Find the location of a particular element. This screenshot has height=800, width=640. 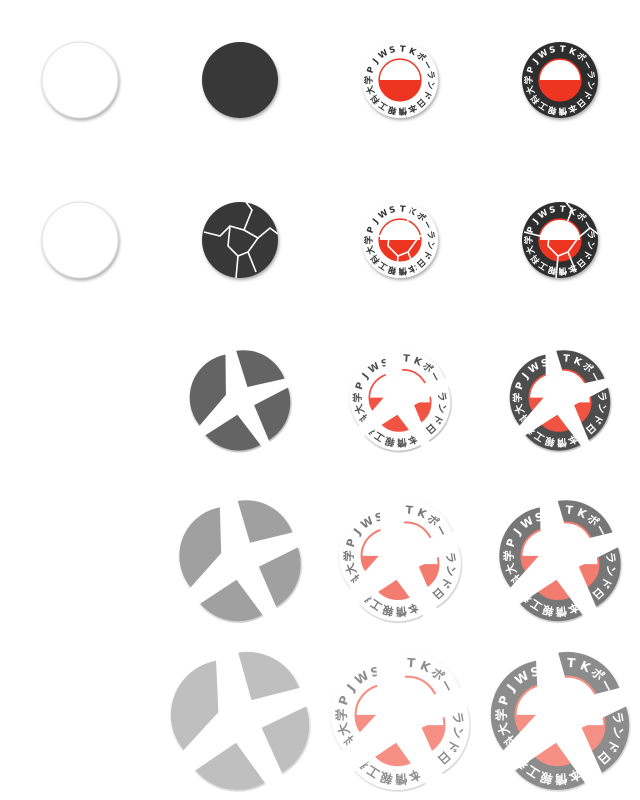

cell-shattering-dark-disc is located at coordinates (240, 561).